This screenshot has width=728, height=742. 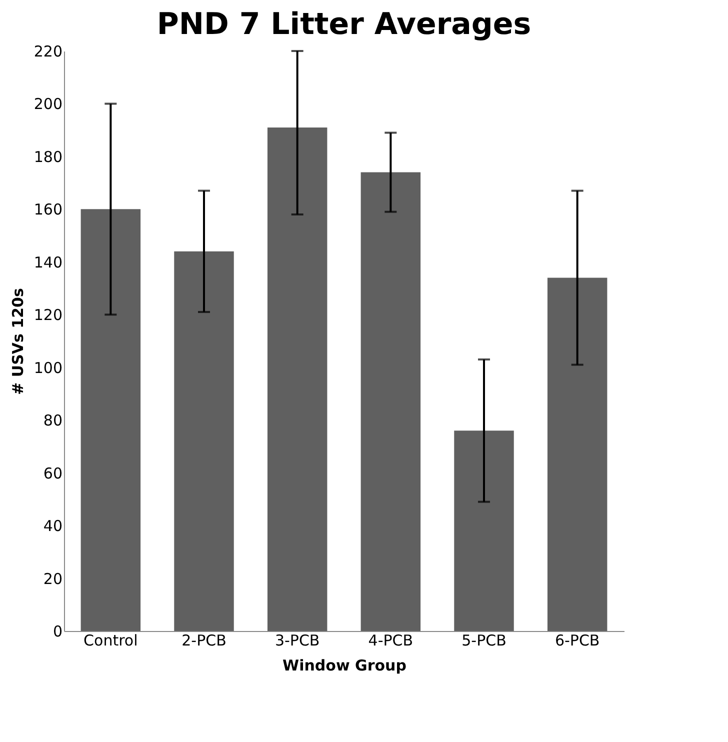 I want to click on y-tick-label: 0, so click(x=57, y=631).